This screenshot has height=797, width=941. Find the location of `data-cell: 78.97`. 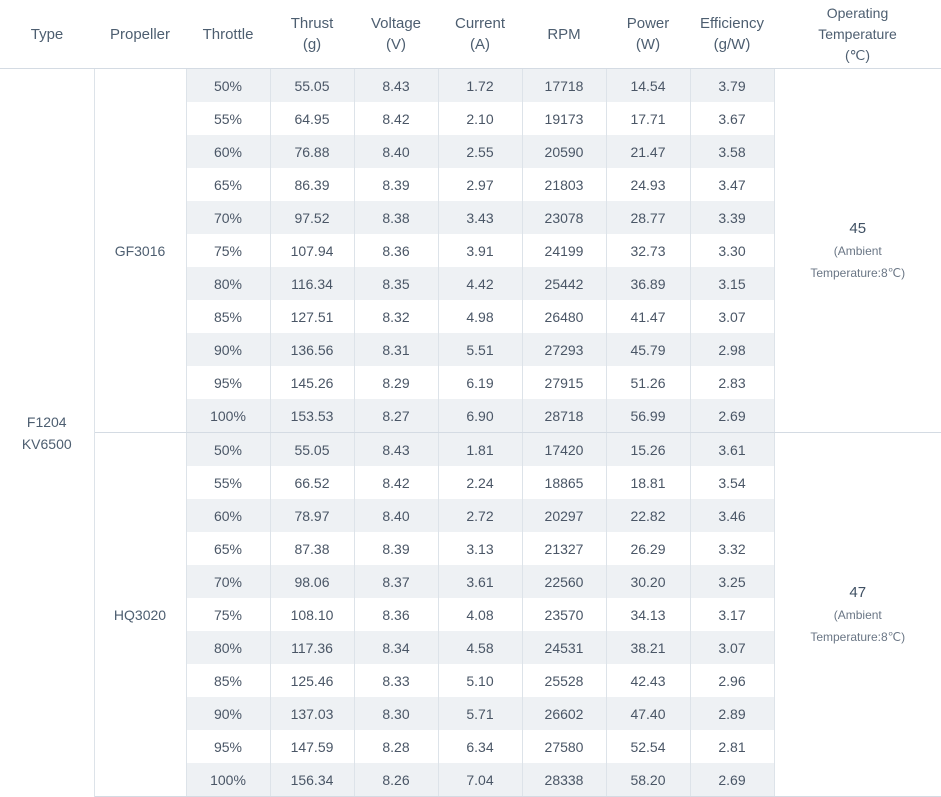

data-cell: 78.97 is located at coordinates (312, 515).